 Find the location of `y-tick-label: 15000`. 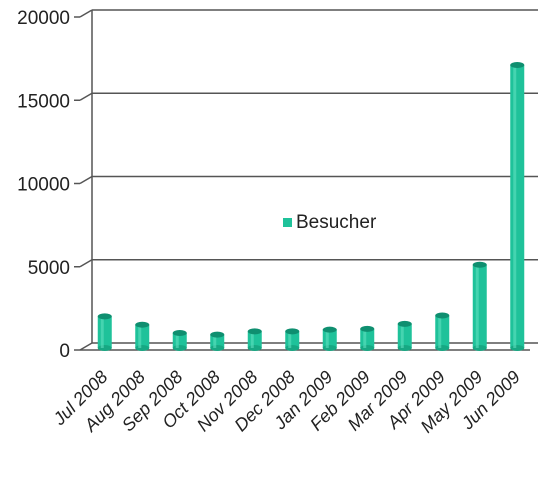

y-tick-label: 15000 is located at coordinates (43, 101).